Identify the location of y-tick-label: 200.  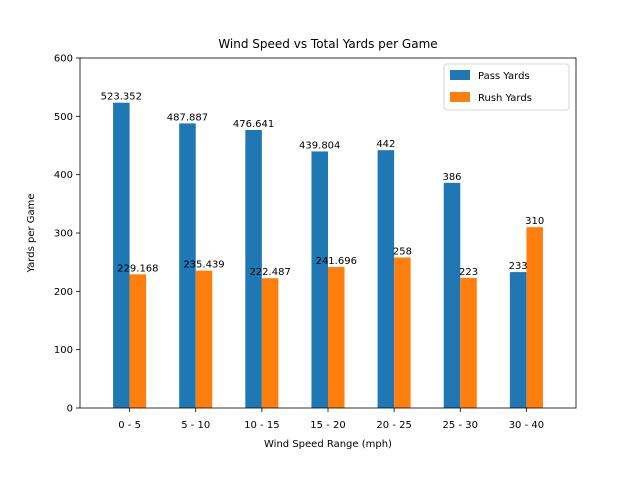
(63, 292).